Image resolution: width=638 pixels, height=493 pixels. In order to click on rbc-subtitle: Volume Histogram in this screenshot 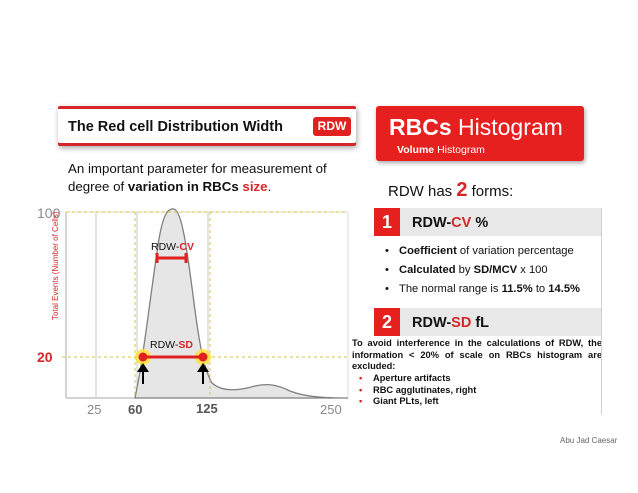, I will do `click(441, 150)`.